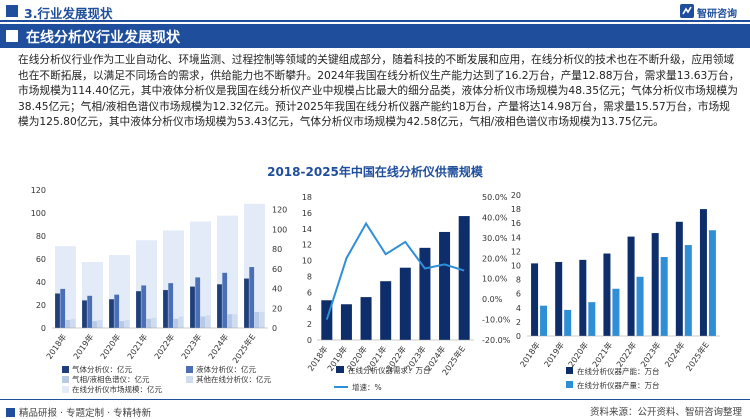  What do you see at coordinates (389, 370) in the screenshot?
I see `chart2-legend-label-demand: 在线分析仪器需求：万台` at bounding box center [389, 370].